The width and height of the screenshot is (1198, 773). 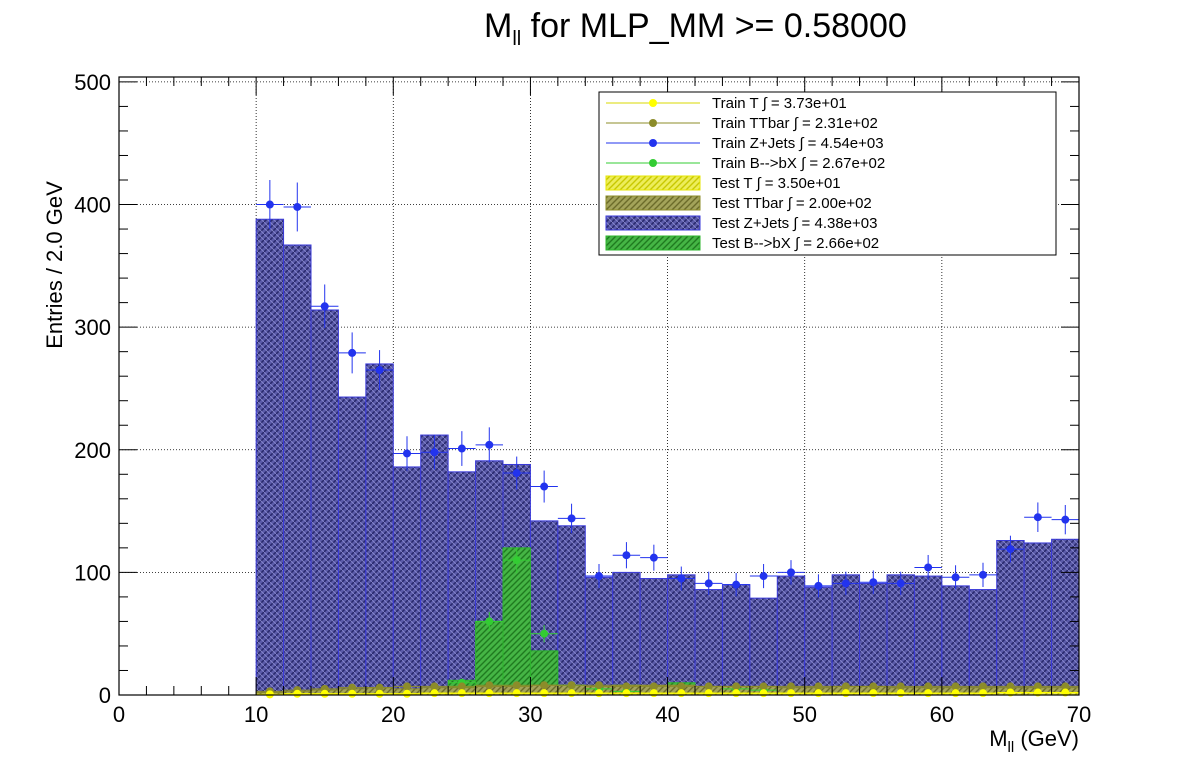 What do you see at coordinates (942, 714) in the screenshot?
I see `x-tick-label: 60` at bounding box center [942, 714].